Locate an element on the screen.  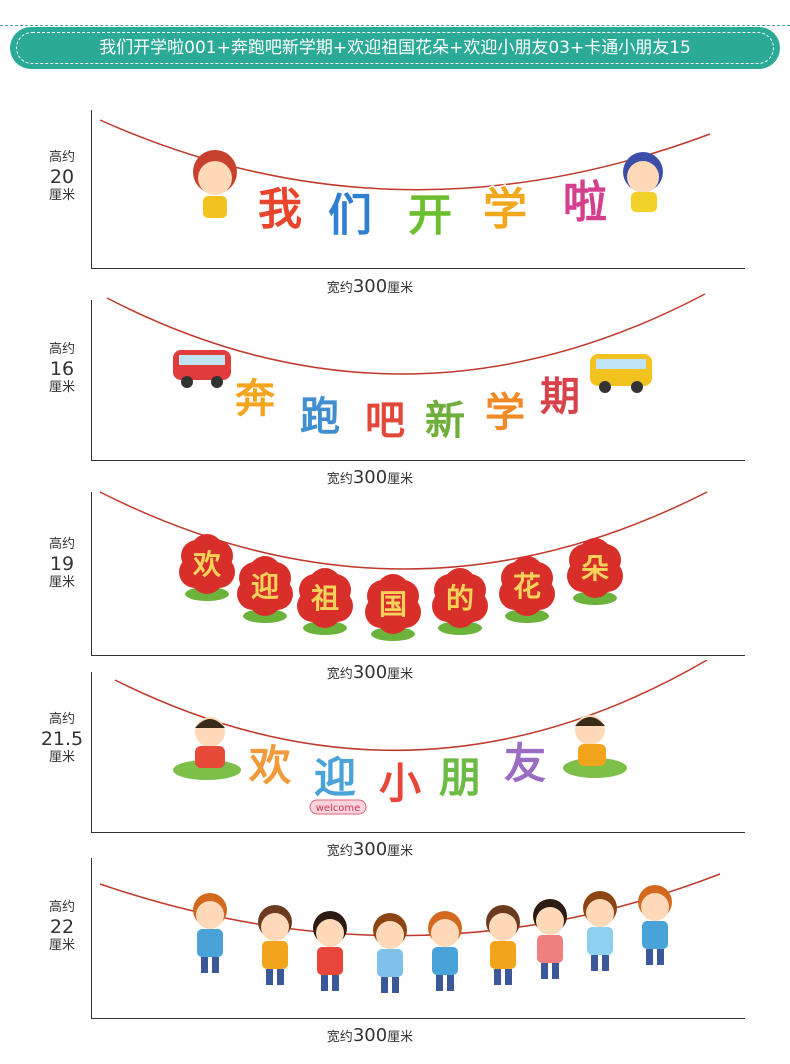
height-label: 高约 19 厘米 is located at coordinates (61, 563).